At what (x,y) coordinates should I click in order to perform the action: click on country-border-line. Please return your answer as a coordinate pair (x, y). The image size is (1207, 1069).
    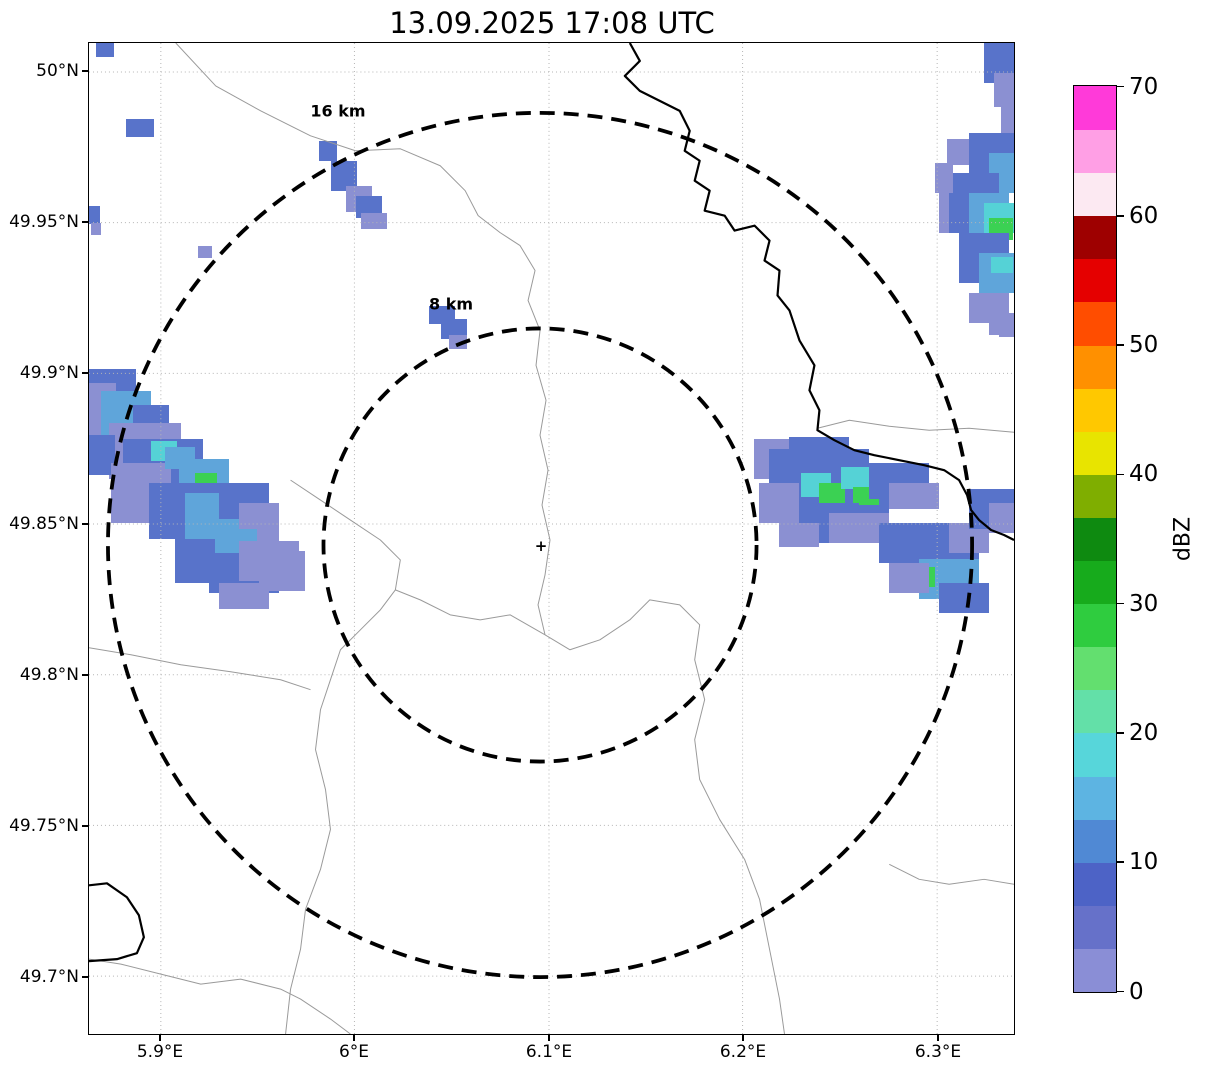
    Looking at the image, I should click on (117, 922).